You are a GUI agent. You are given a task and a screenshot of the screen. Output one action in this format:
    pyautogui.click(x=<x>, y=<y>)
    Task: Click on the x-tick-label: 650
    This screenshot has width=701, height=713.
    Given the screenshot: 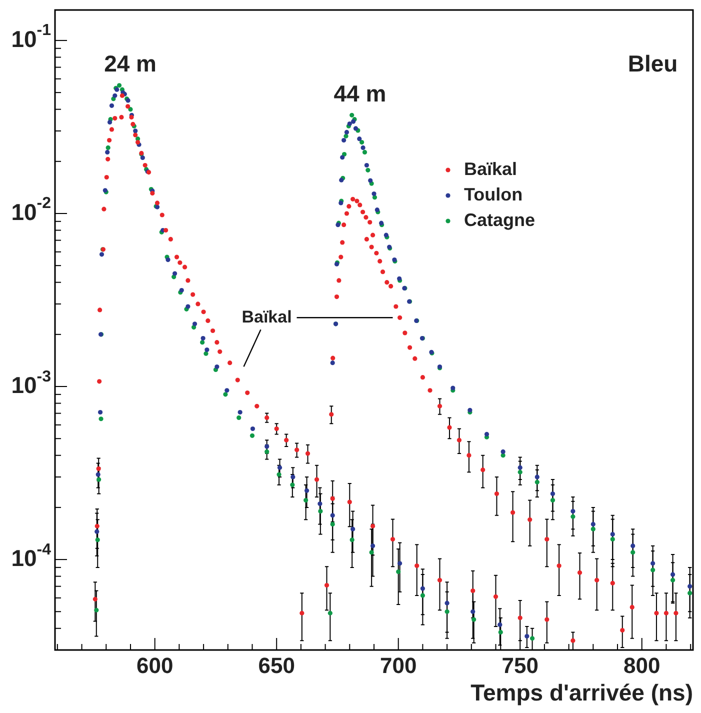 What is the action you would take?
    pyautogui.click(x=276, y=665)
    